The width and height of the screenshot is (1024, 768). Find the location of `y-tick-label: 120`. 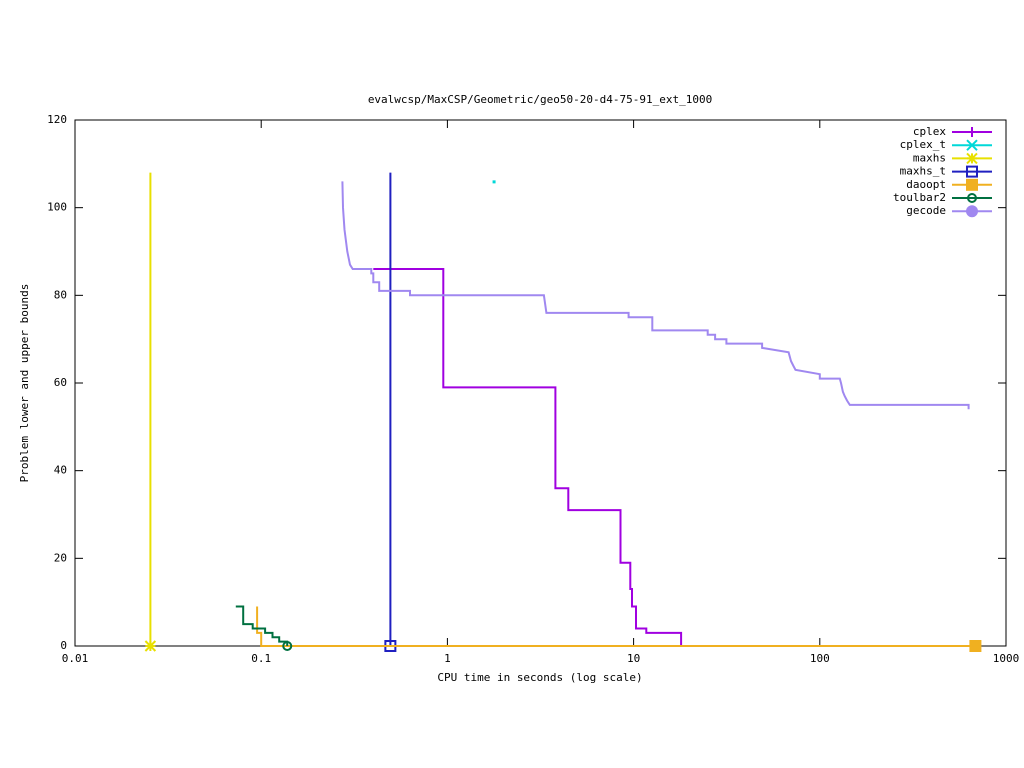

y-tick-label: 120 is located at coordinates (57, 119).